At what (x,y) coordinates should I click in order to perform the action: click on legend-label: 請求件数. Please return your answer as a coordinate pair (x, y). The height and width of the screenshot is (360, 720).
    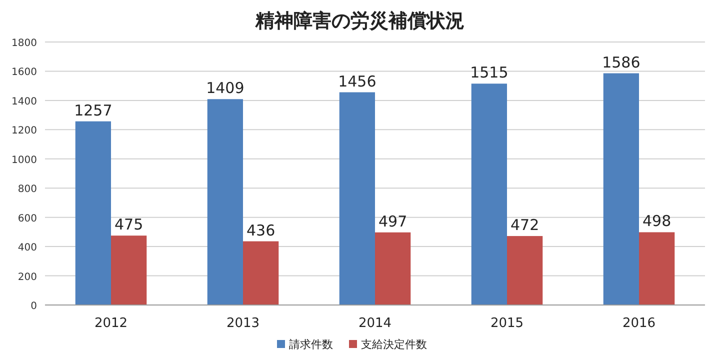
    Looking at the image, I should click on (311, 344).